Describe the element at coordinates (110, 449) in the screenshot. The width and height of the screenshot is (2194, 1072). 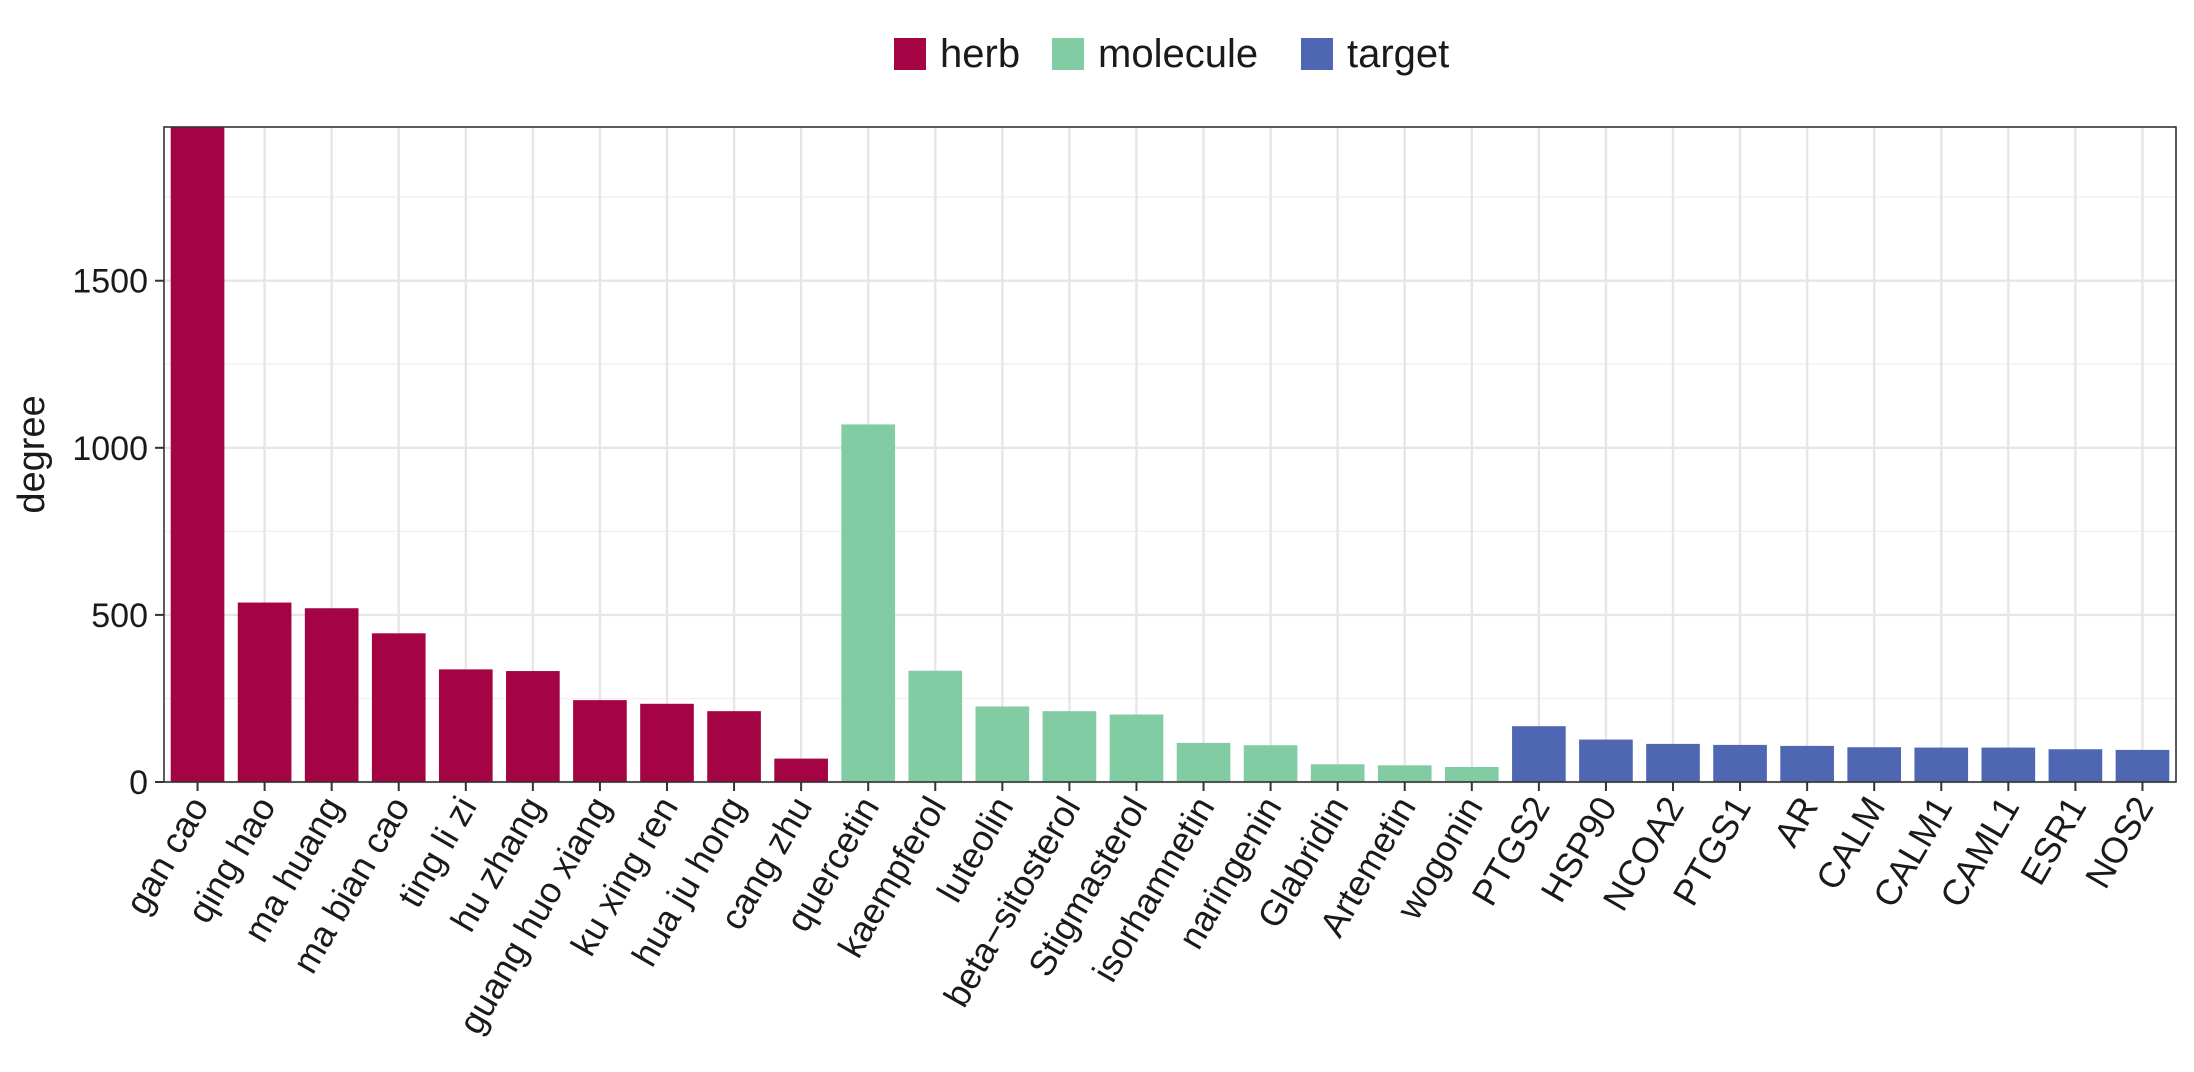
I see `y-tick-label: 1000` at that location.